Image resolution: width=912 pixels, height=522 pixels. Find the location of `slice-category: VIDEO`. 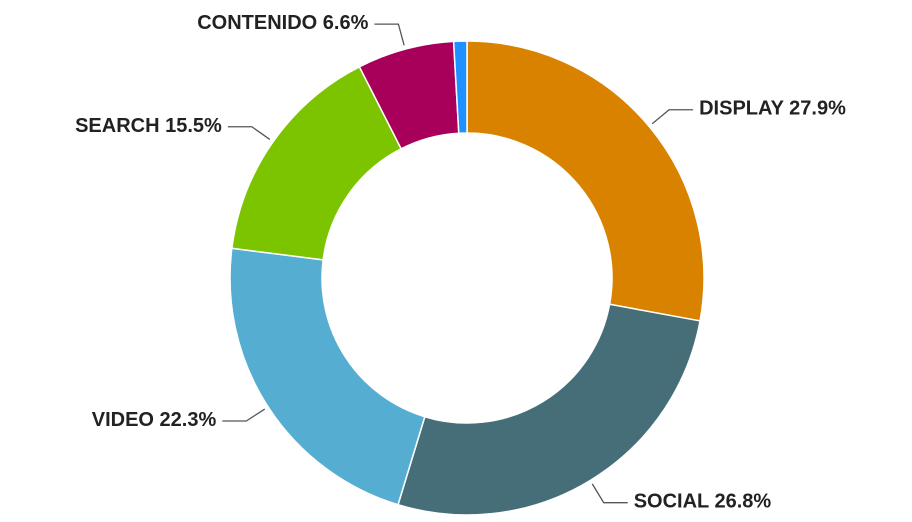

slice-category: VIDEO is located at coordinates (123, 420).